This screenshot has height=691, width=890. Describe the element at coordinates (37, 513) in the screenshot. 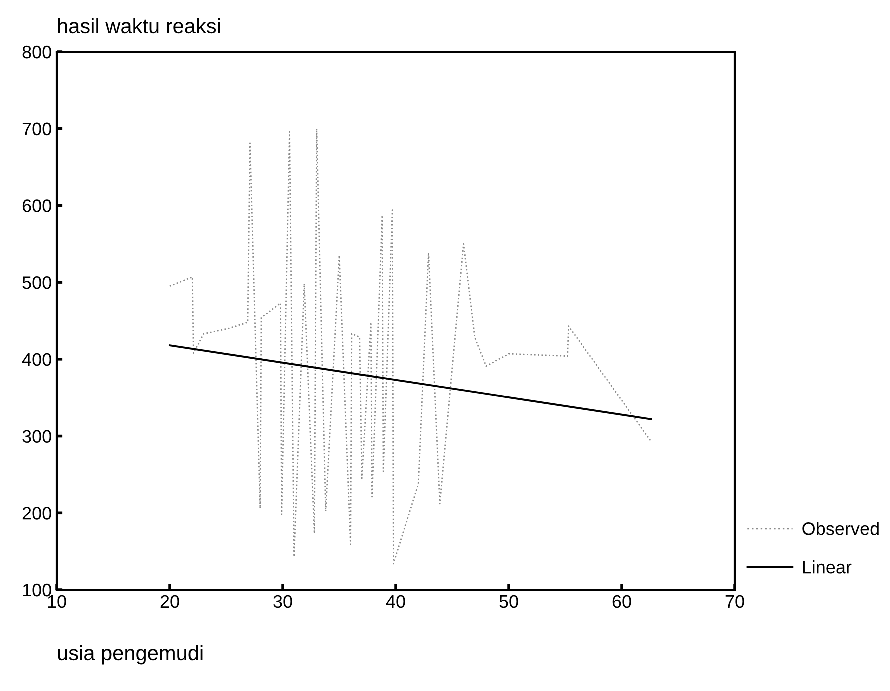

I see `y-tick-label: 200` at that location.